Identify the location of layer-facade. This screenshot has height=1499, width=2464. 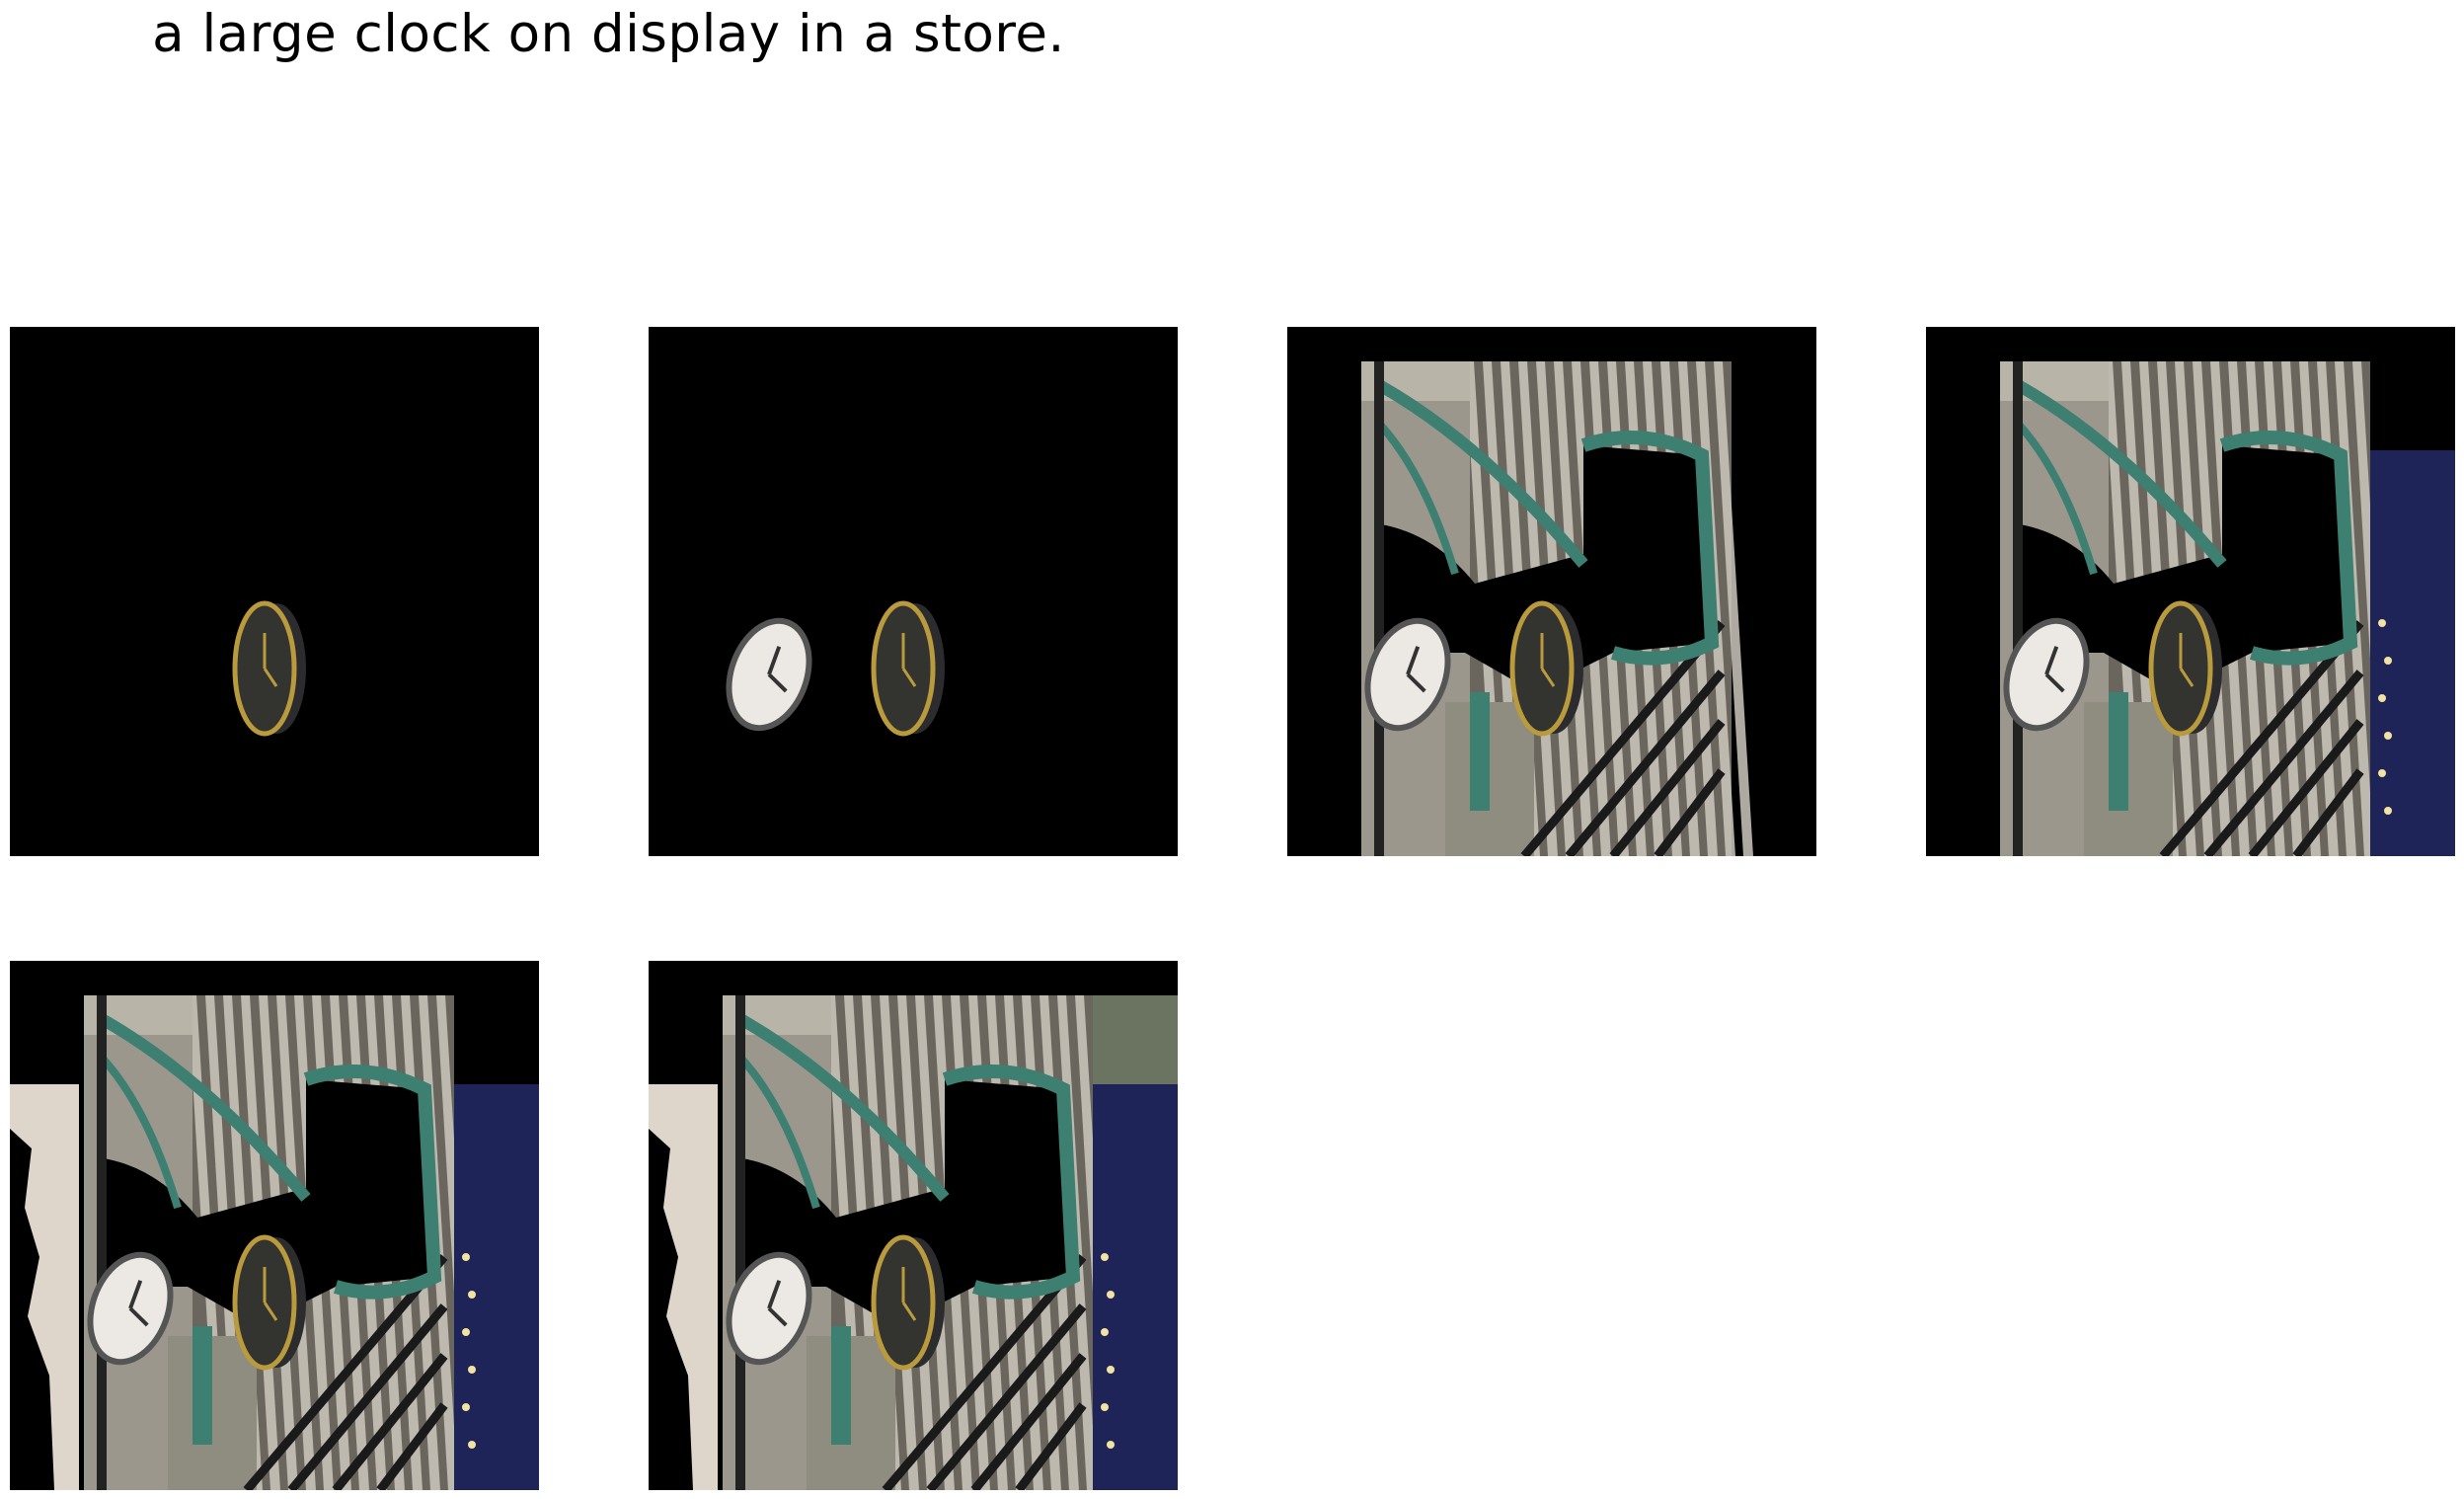
(919, 1242).